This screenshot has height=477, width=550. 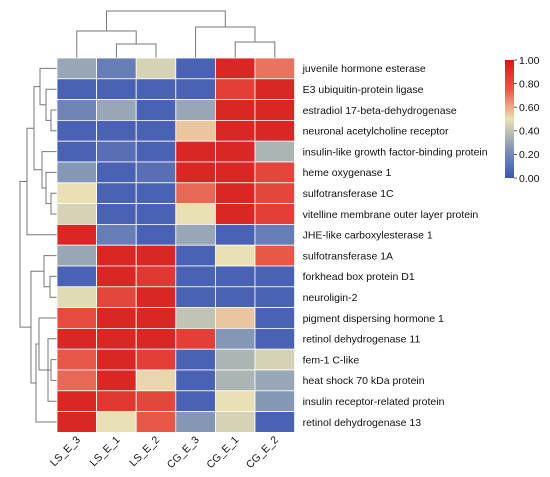 I want to click on row-label: JHE-like carboxylesterase 1, so click(x=368, y=236).